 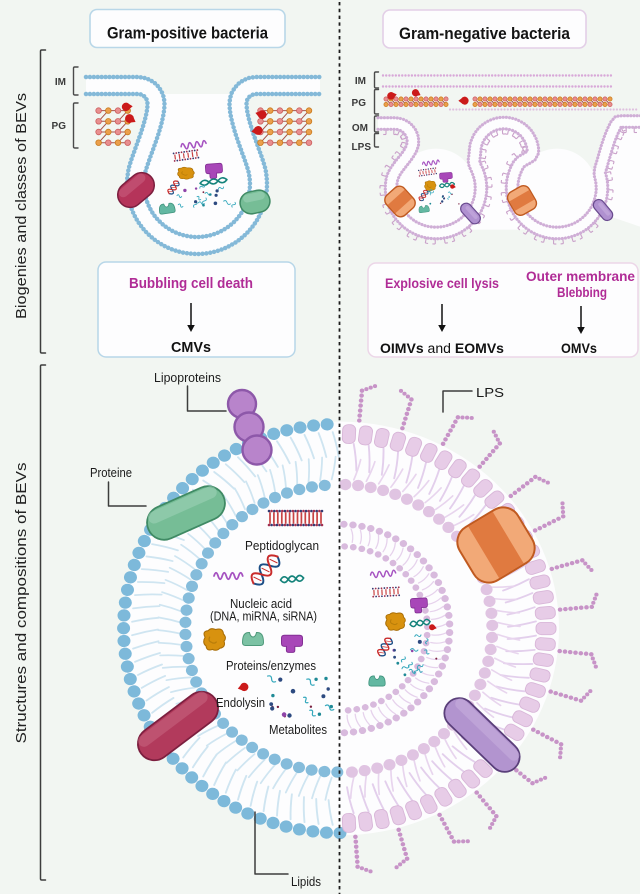 I want to click on svg-text:Structures and compositions of: Structures and compositions of BEVs, so click(x=21, y=603).